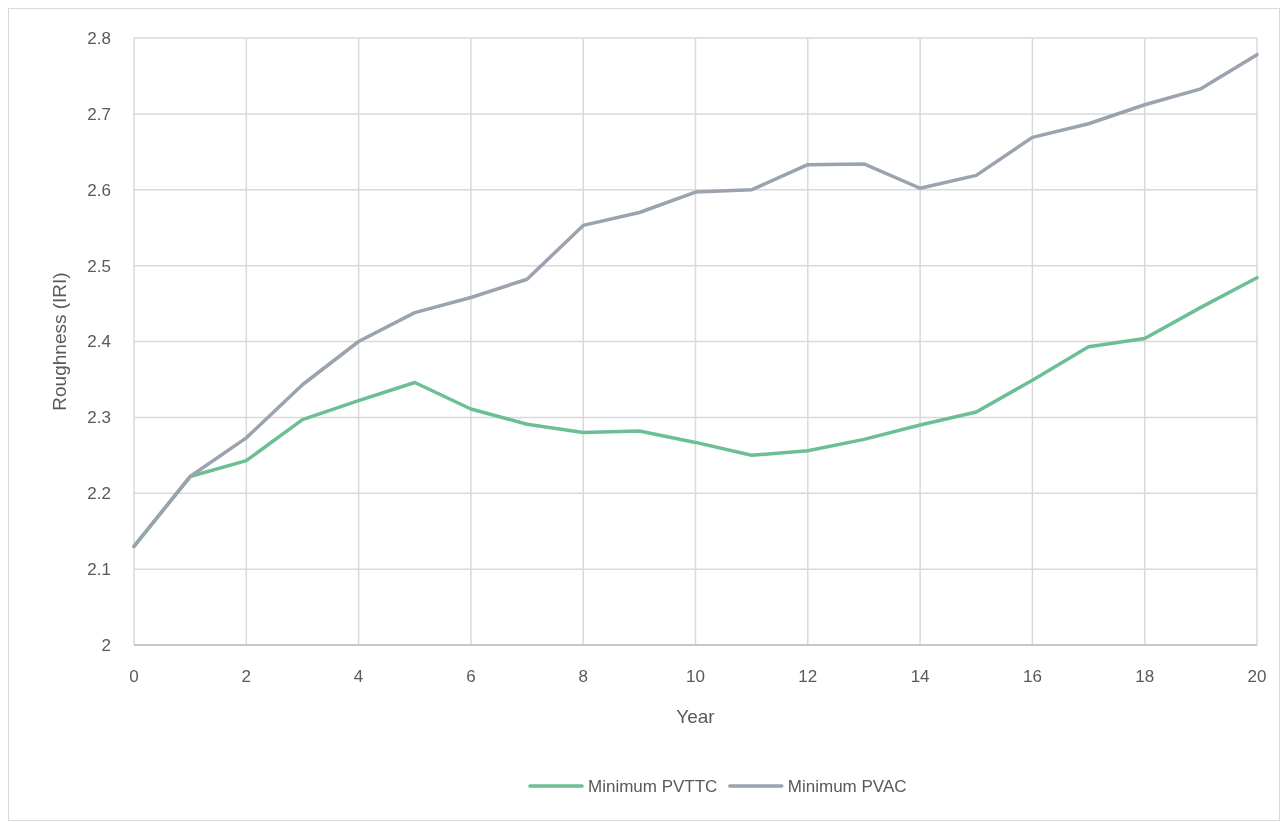  What do you see at coordinates (134, 676) in the screenshot?
I see `x-tick-label: 0` at bounding box center [134, 676].